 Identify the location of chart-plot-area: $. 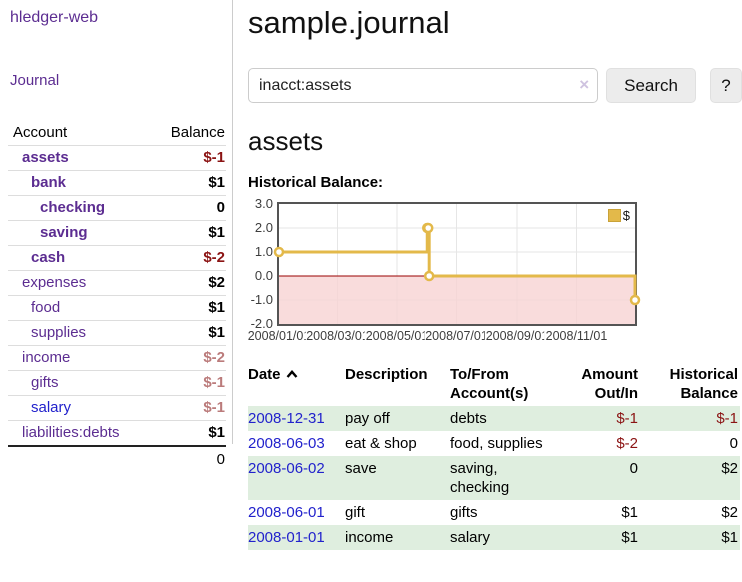
(457, 264).